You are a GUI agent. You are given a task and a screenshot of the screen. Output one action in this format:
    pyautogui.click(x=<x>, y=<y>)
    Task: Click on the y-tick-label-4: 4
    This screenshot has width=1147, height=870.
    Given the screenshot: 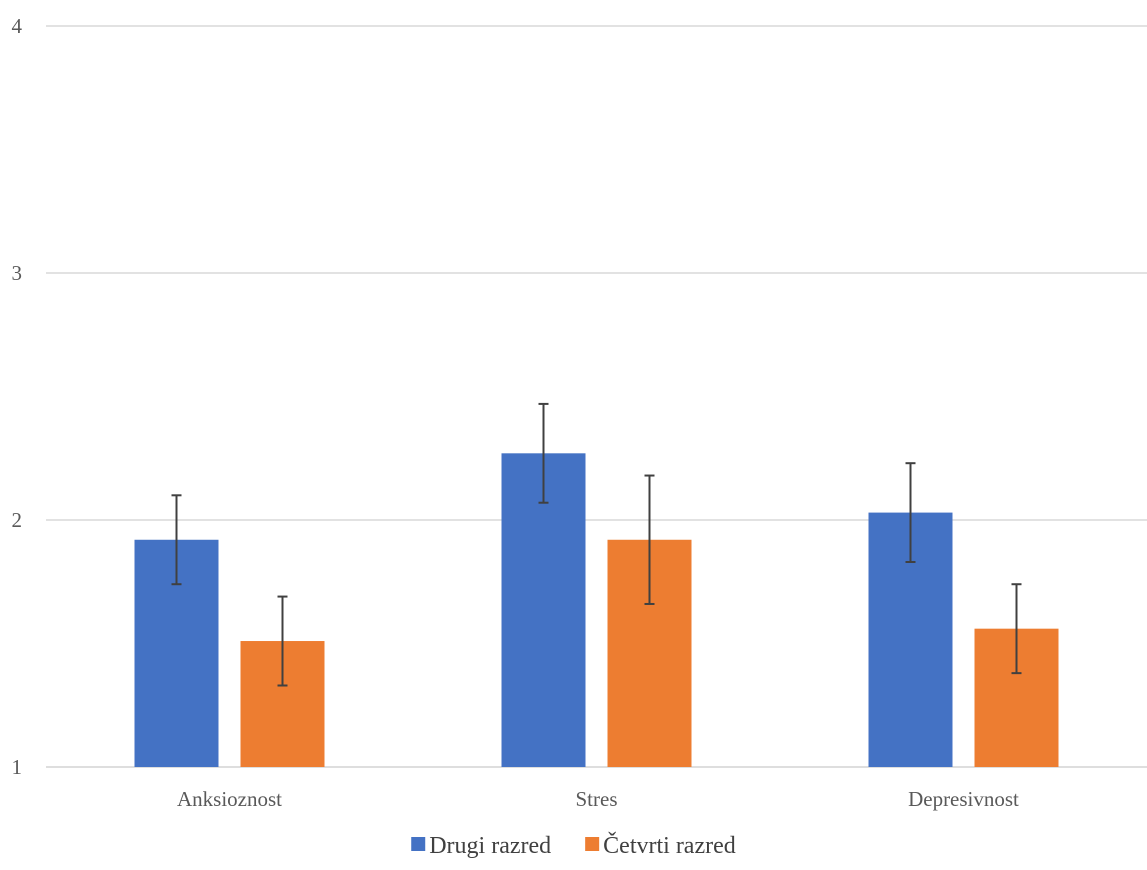 What is the action you would take?
    pyautogui.click(x=17, y=26)
    